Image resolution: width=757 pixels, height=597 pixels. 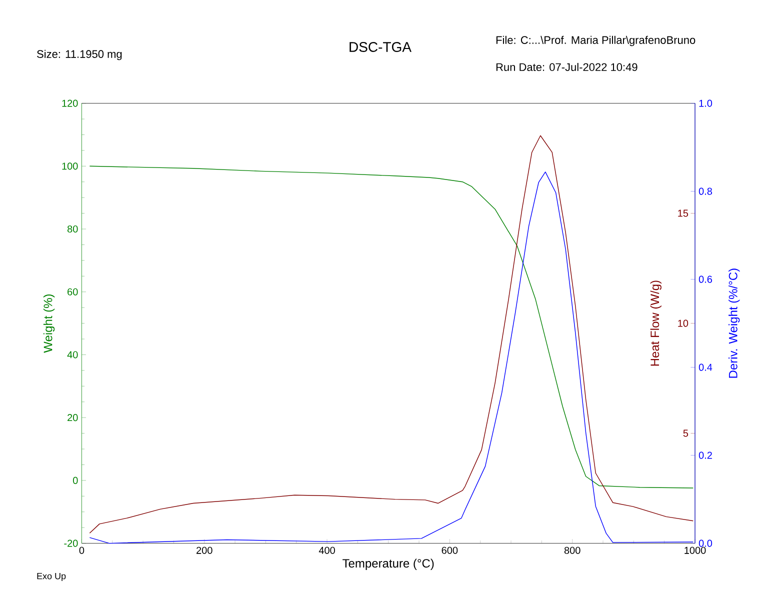 I want to click on y3-tick-label: 0.4, so click(x=705, y=367).